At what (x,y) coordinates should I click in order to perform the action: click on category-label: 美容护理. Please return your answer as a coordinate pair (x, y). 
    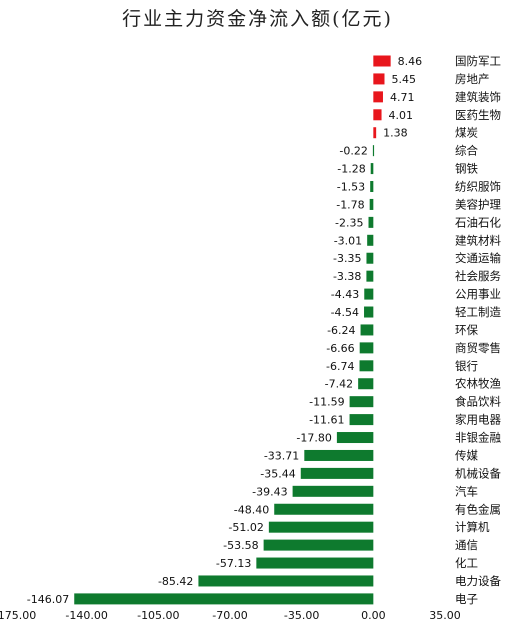
    Looking at the image, I should click on (478, 204).